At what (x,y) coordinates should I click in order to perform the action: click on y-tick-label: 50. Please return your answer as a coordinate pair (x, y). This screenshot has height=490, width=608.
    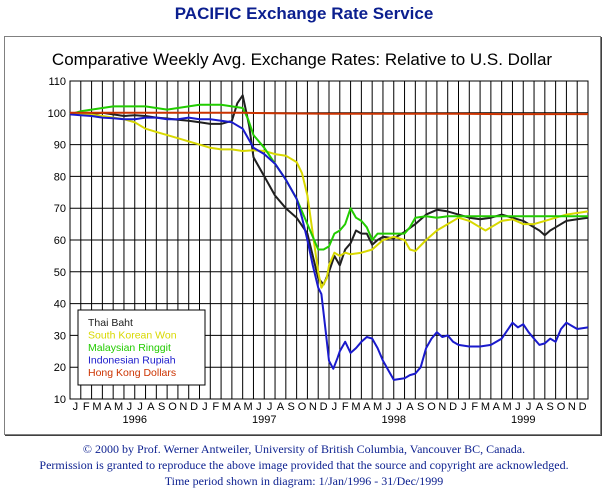
    Looking at the image, I should click on (60, 273).